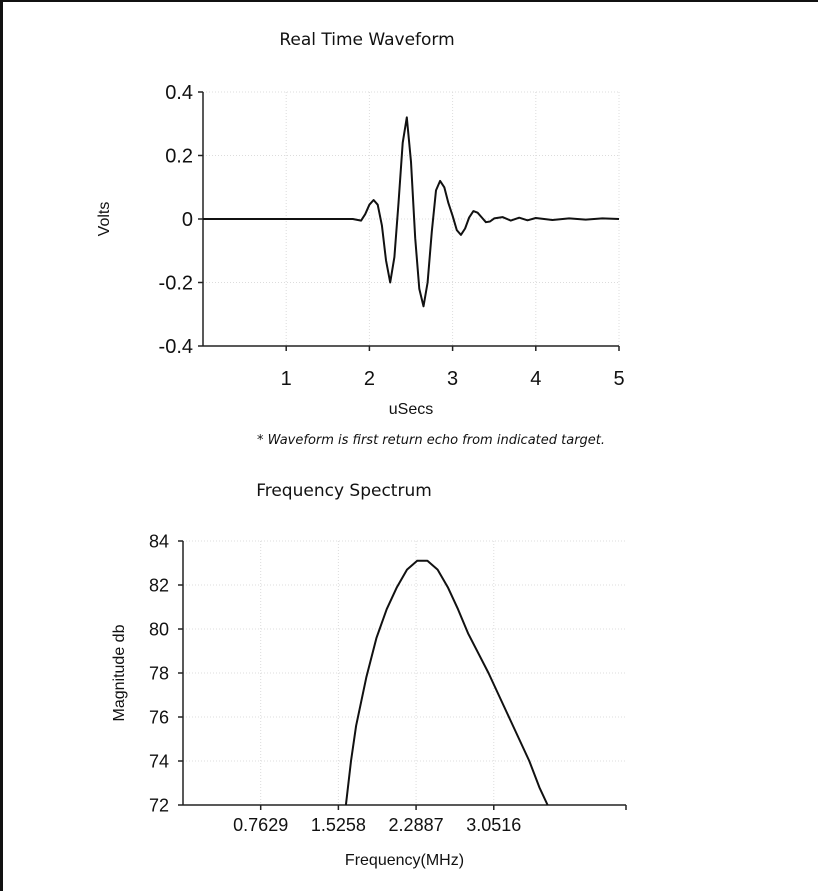 The image size is (818, 891). What do you see at coordinates (338, 825) in the screenshot?
I see `spectrum-x-tick-label: 1.5258` at bounding box center [338, 825].